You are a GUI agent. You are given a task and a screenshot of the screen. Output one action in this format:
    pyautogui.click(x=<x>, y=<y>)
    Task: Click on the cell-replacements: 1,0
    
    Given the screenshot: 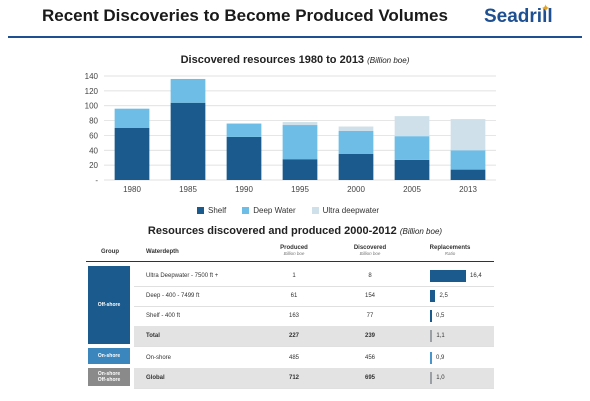 What is the action you would take?
    pyautogui.click(x=462, y=378)
    